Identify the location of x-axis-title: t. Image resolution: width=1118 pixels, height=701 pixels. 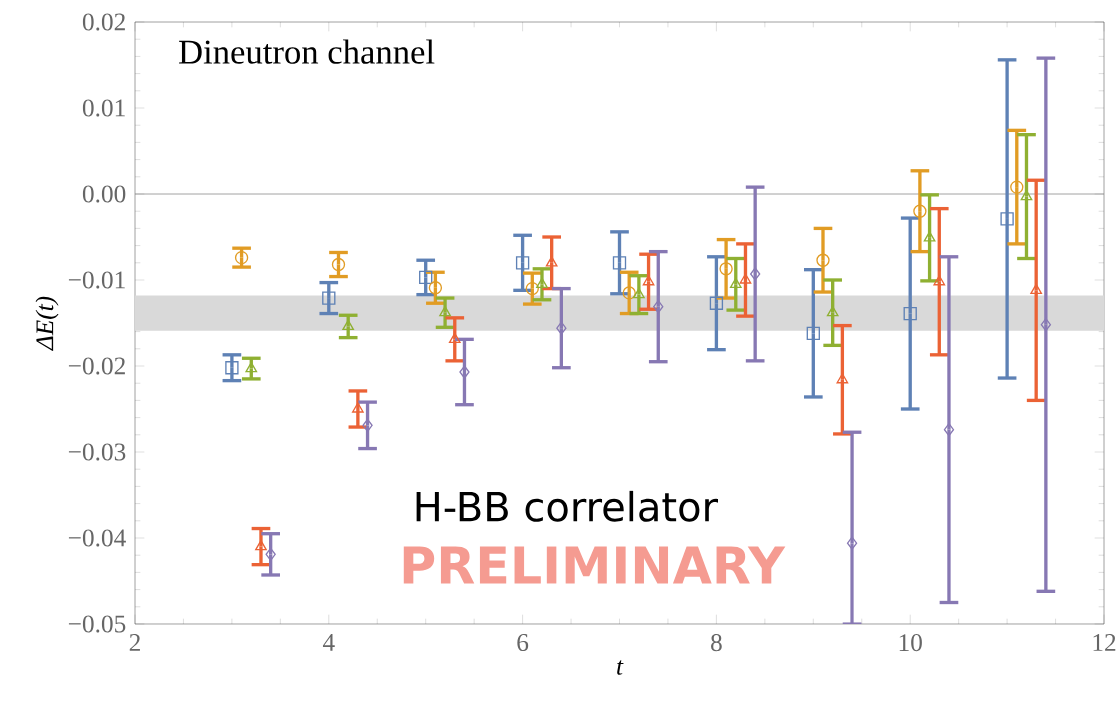
(620, 667).